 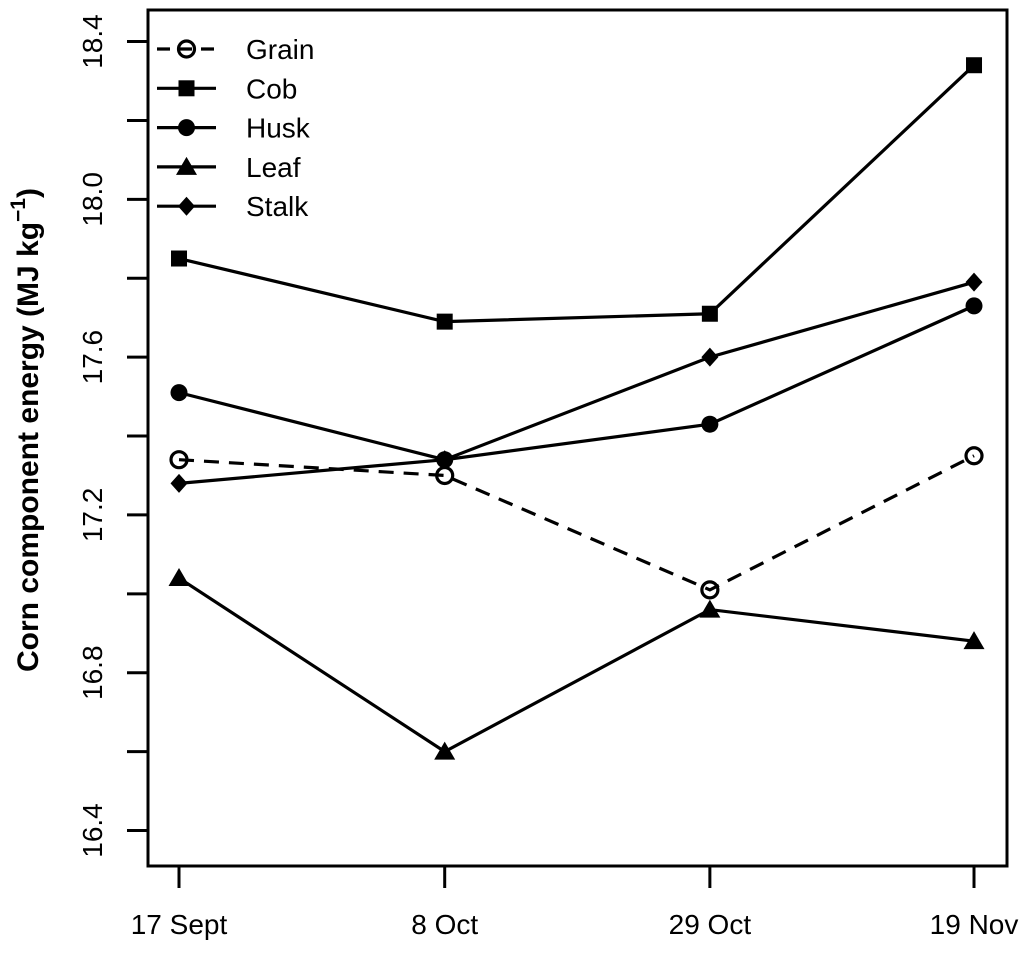 What do you see at coordinates (186, 165) in the screenshot?
I see `legend-filled-triangle-icon` at bounding box center [186, 165].